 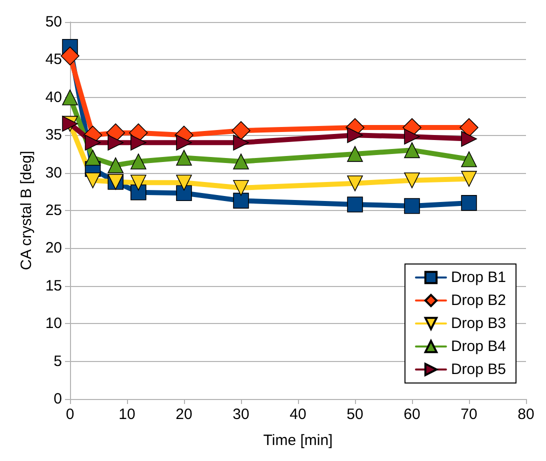 I want to click on legend-label: Drop B5, so click(x=478, y=369).